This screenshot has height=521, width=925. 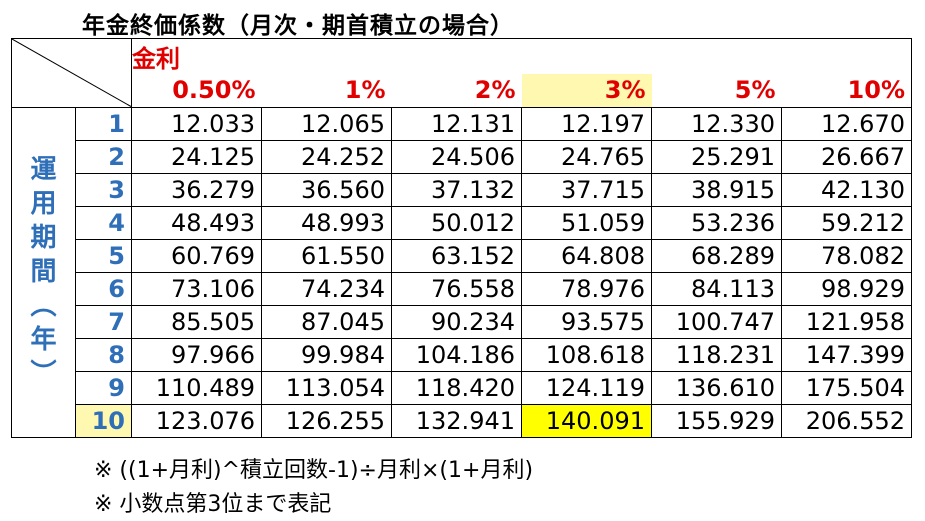 What do you see at coordinates (586, 156) in the screenshot?
I see `value-cell: 24.765` at bounding box center [586, 156].